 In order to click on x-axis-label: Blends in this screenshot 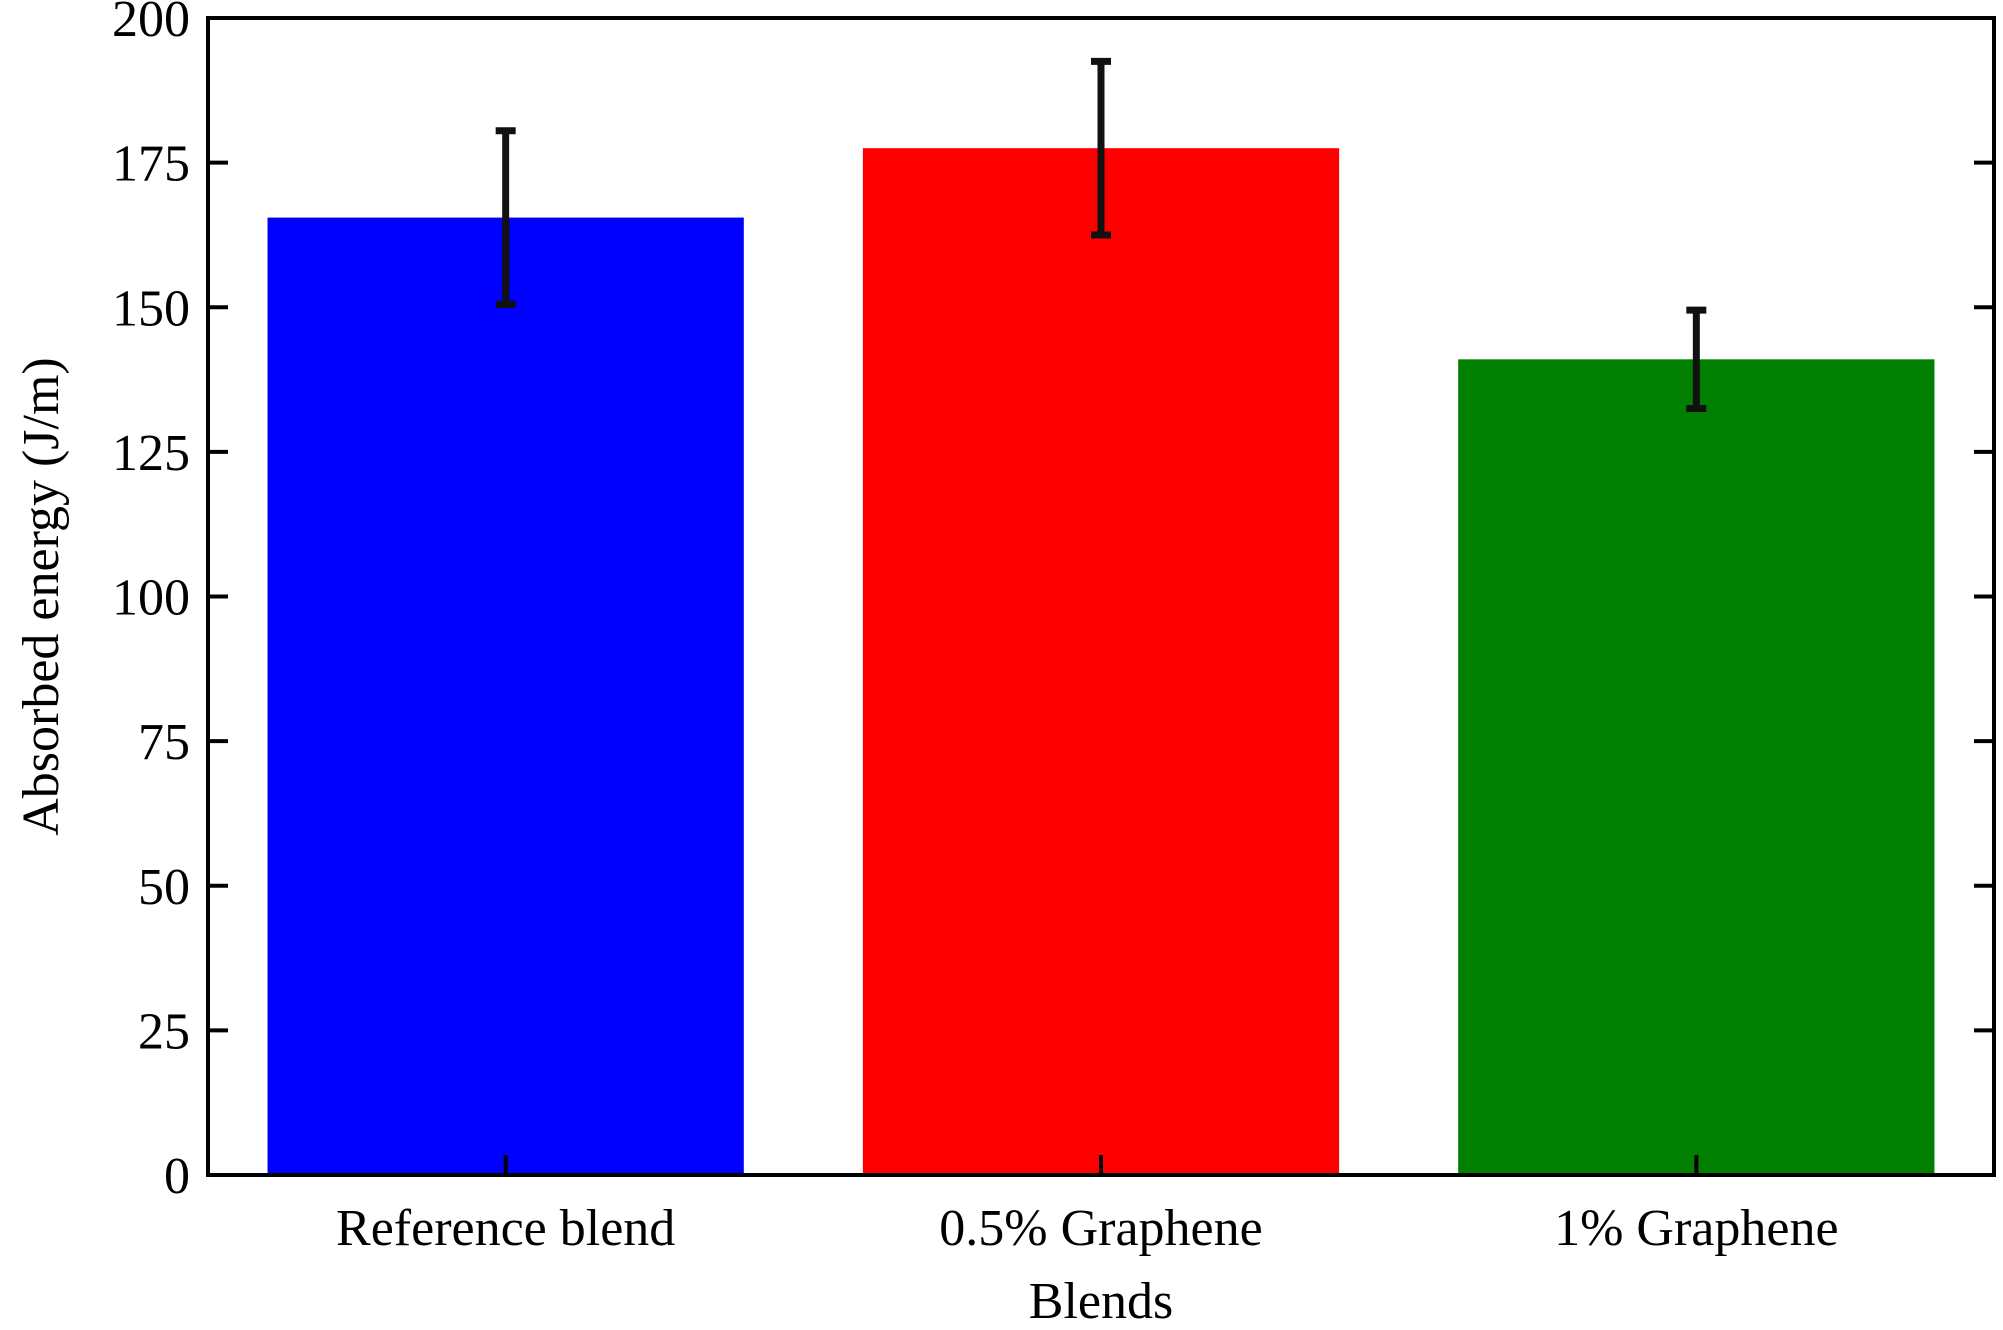, I will do `click(1101, 1301)`.